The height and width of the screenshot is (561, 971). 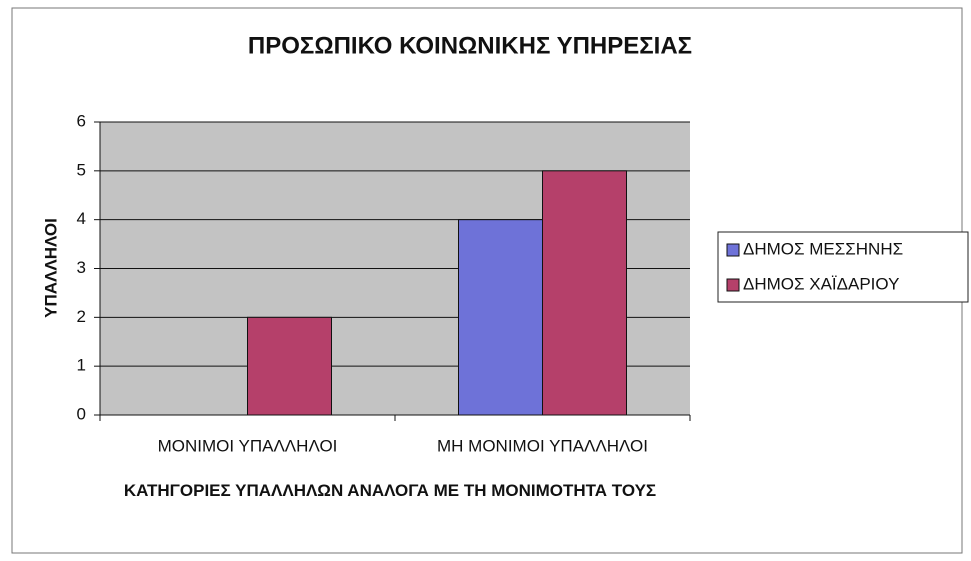 What do you see at coordinates (81, 316) in the screenshot?
I see `y-tick-label: 2` at bounding box center [81, 316].